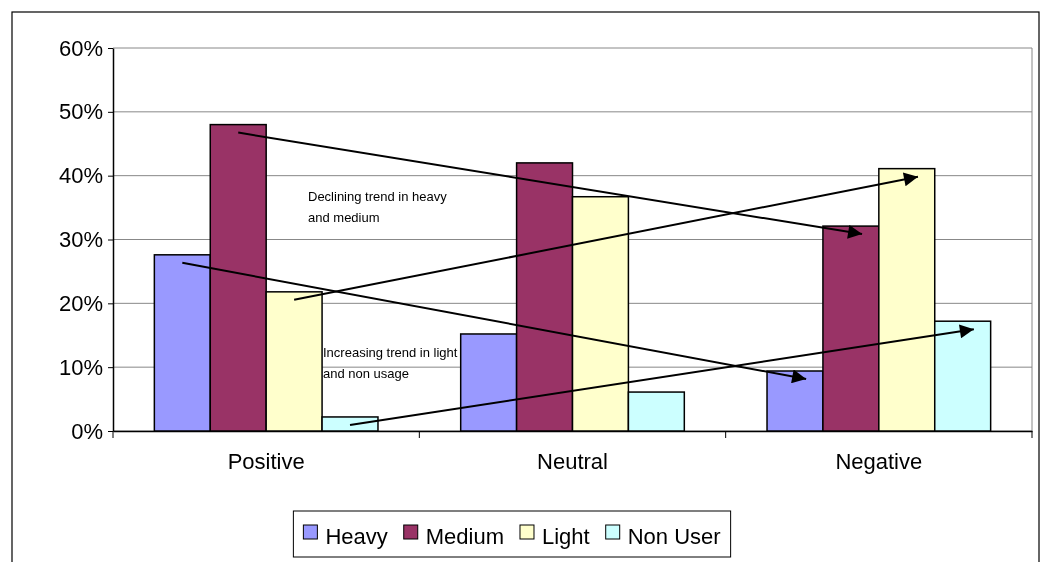  Describe the element at coordinates (80, 240) in the screenshot. I see `y-tick-label: 30%` at that location.